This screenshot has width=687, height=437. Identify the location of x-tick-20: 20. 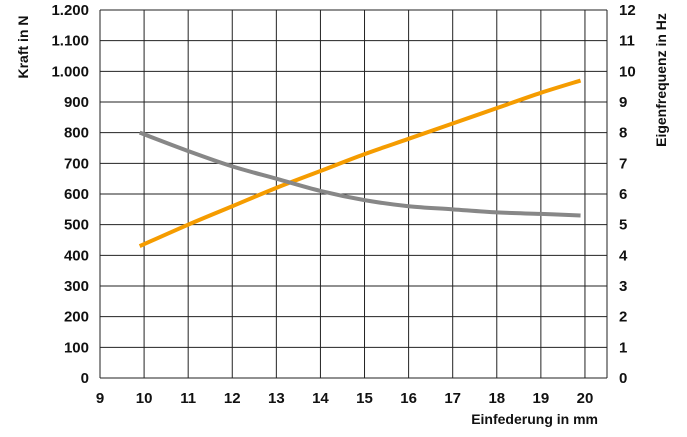
(585, 398).